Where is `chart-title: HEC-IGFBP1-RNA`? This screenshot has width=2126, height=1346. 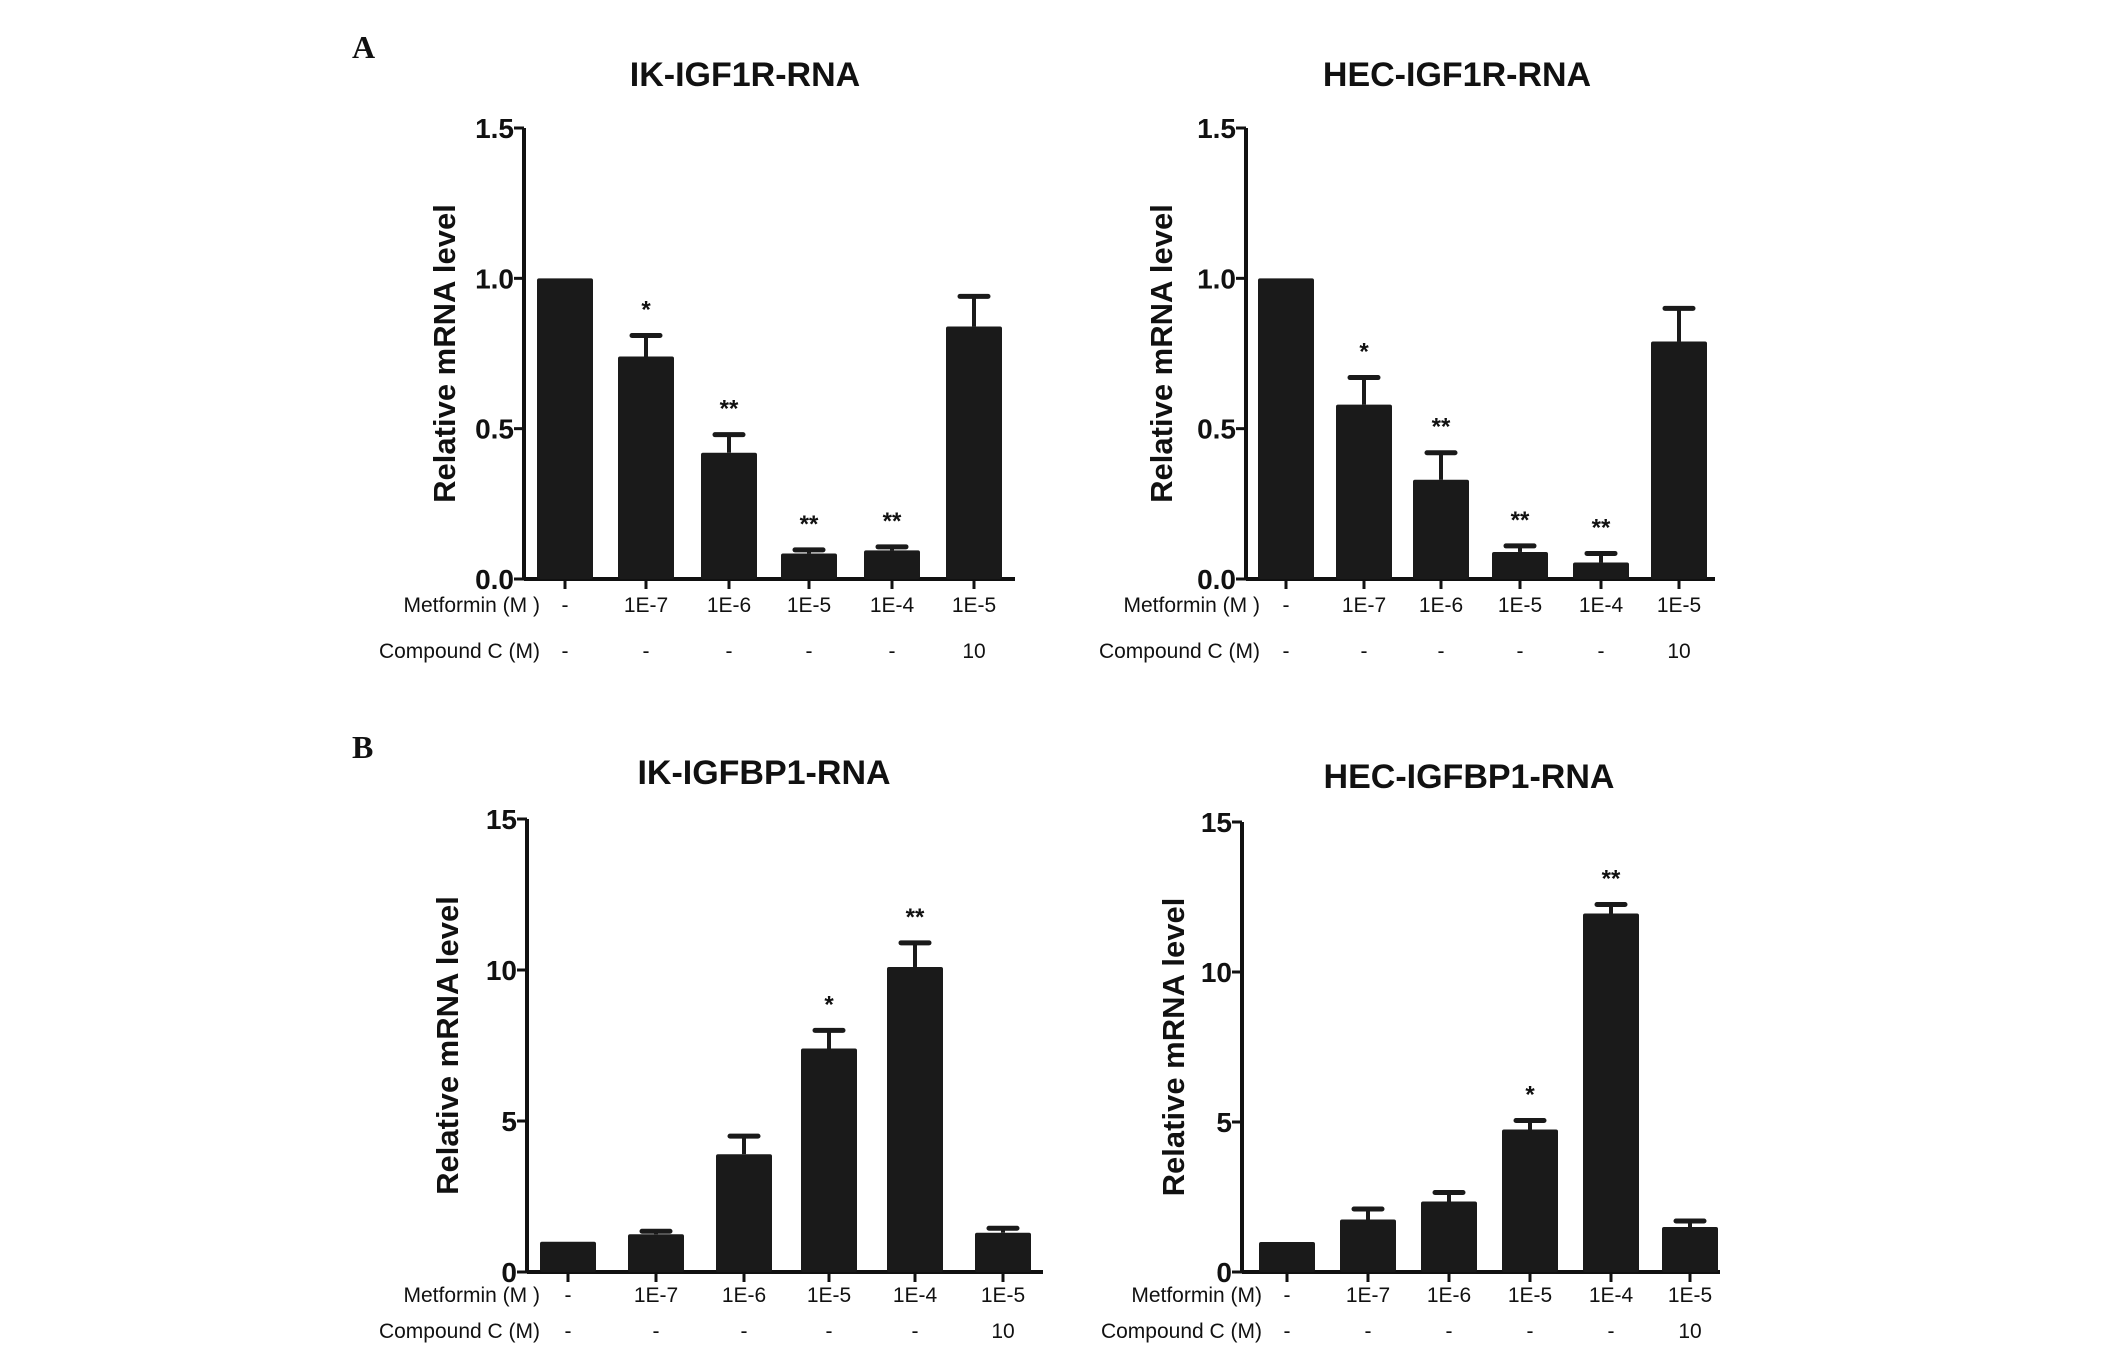 chart-title: HEC-IGFBP1-RNA is located at coordinates (1469, 777).